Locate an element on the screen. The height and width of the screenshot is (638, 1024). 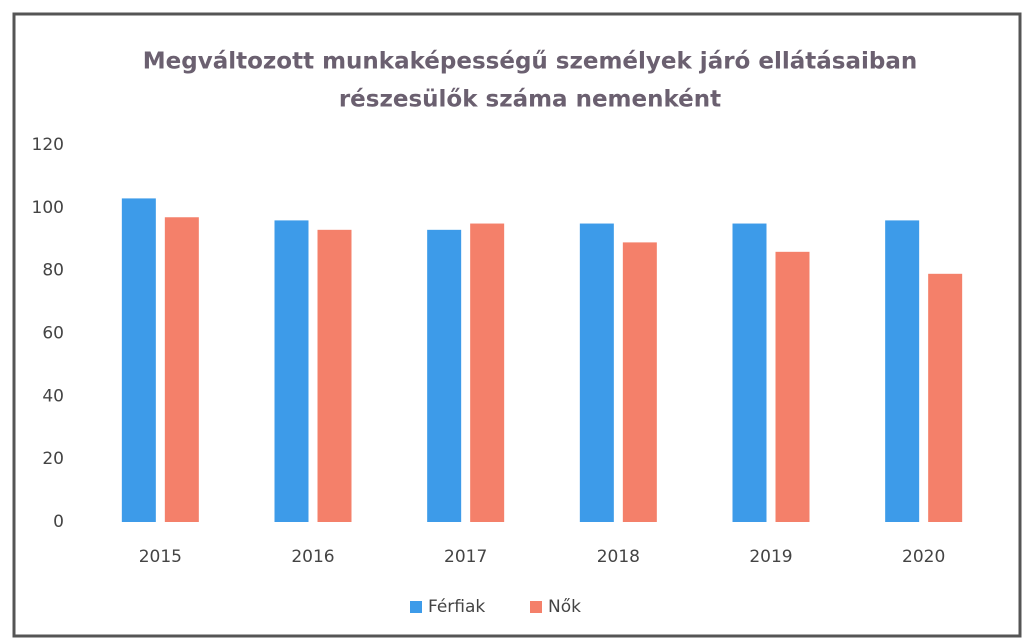
x-tick-label: 2015 is located at coordinates (160, 557).